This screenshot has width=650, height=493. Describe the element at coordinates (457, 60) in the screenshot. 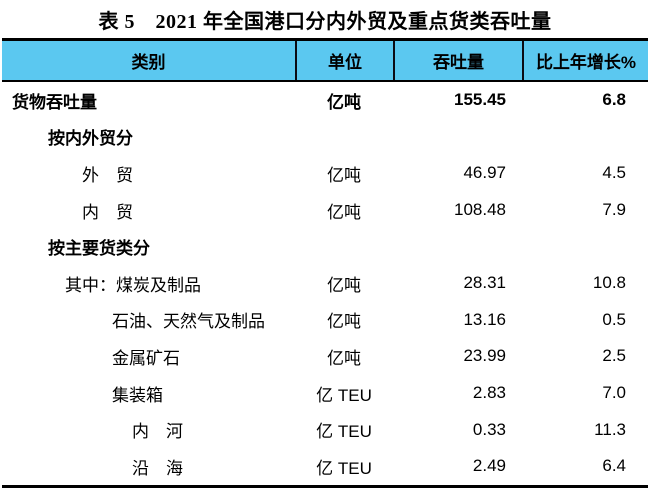

I see `header-throughput: 吞吐量` at that location.